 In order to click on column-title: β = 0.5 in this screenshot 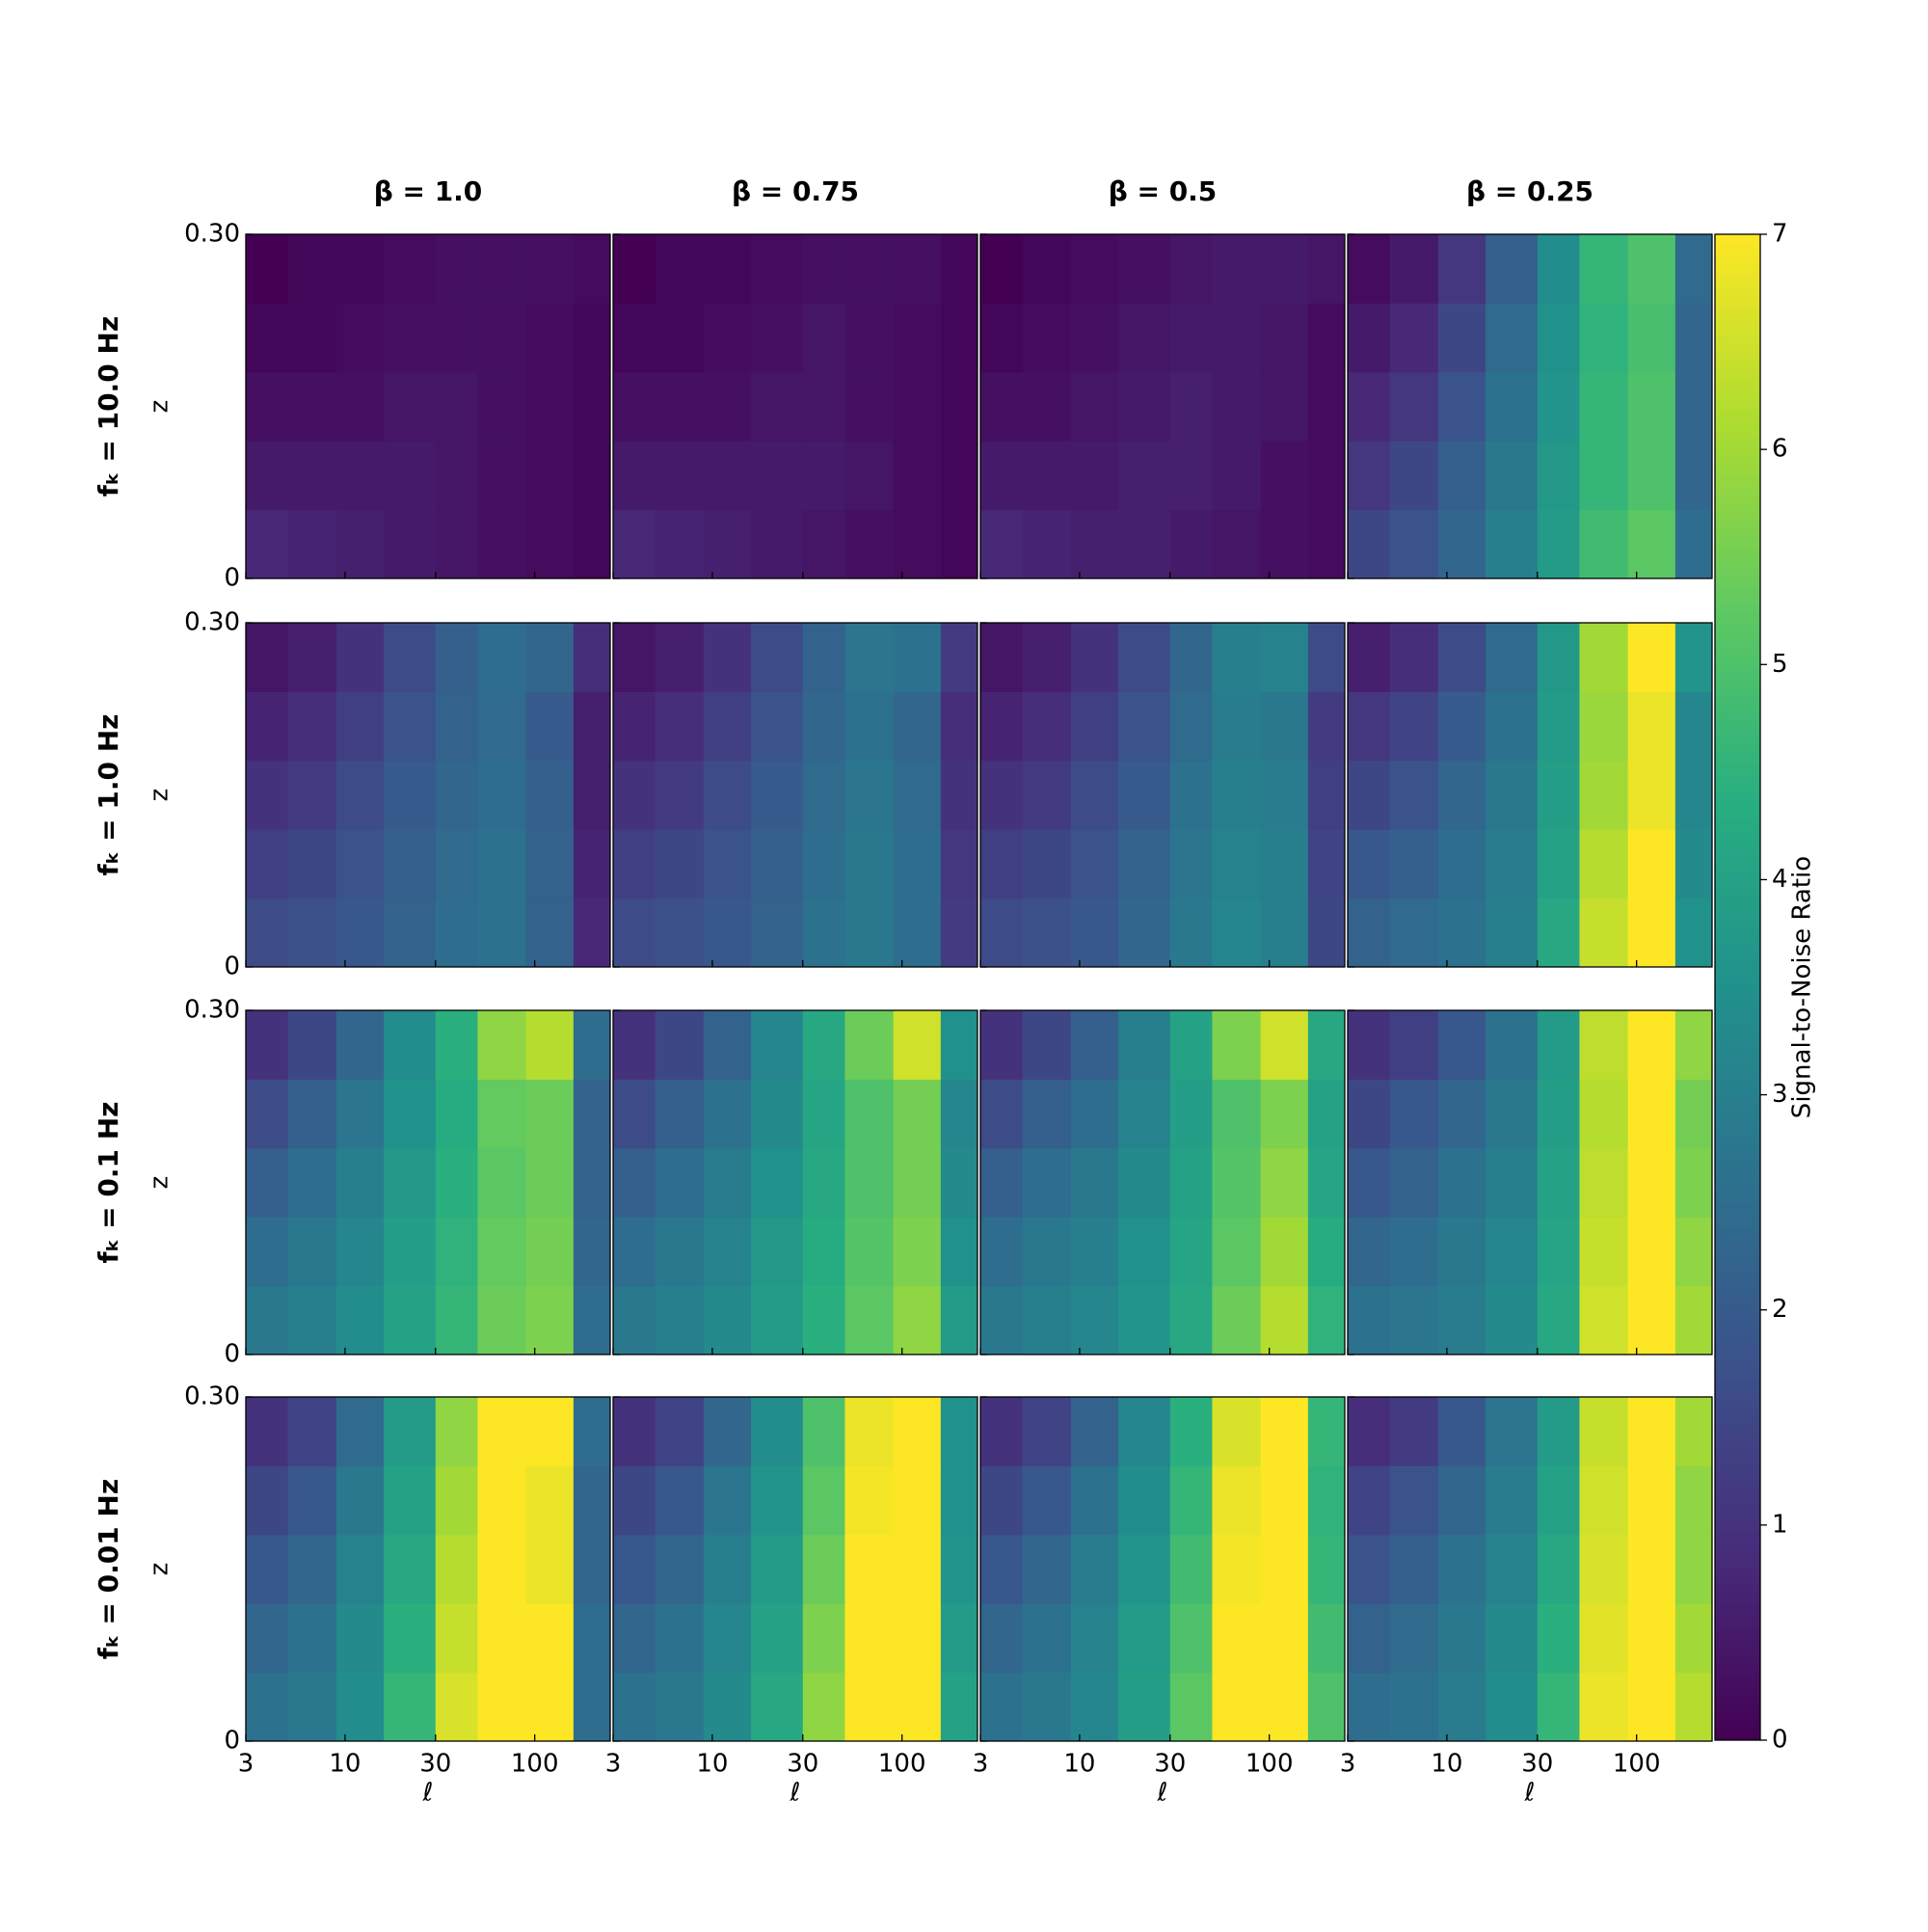, I will do `click(1164, 191)`.